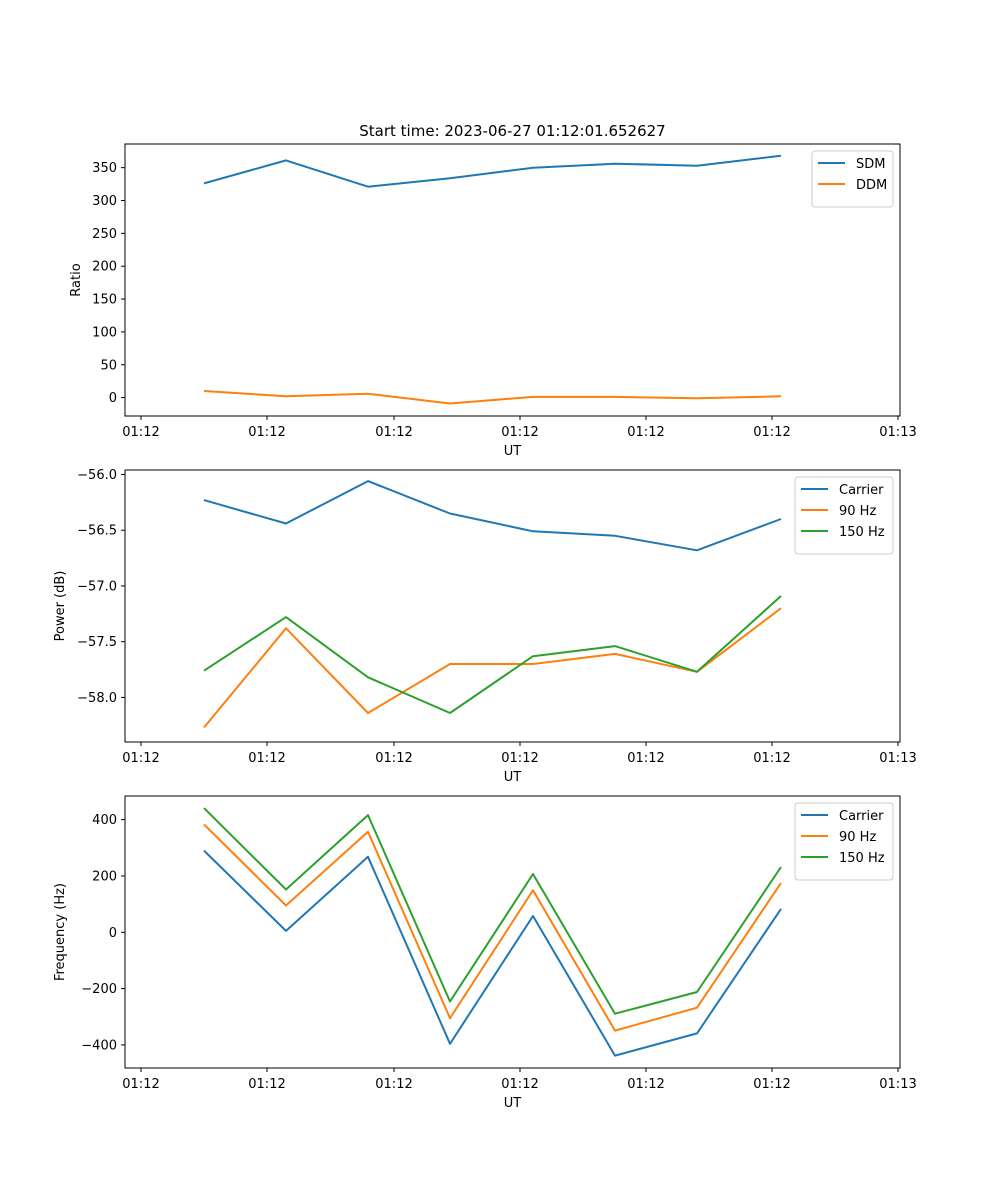 The height and width of the screenshot is (1200, 1000). What do you see at coordinates (104, 234) in the screenshot?
I see `y-tick-label: 250` at bounding box center [104, 234].